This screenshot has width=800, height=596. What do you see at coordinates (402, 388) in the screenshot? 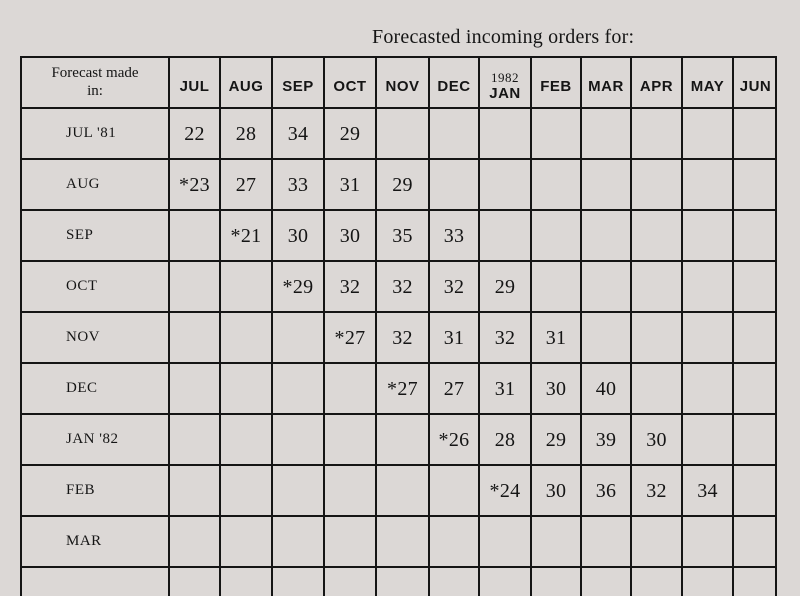
I see `table-cell: *27` at bounding box center [402, 388].